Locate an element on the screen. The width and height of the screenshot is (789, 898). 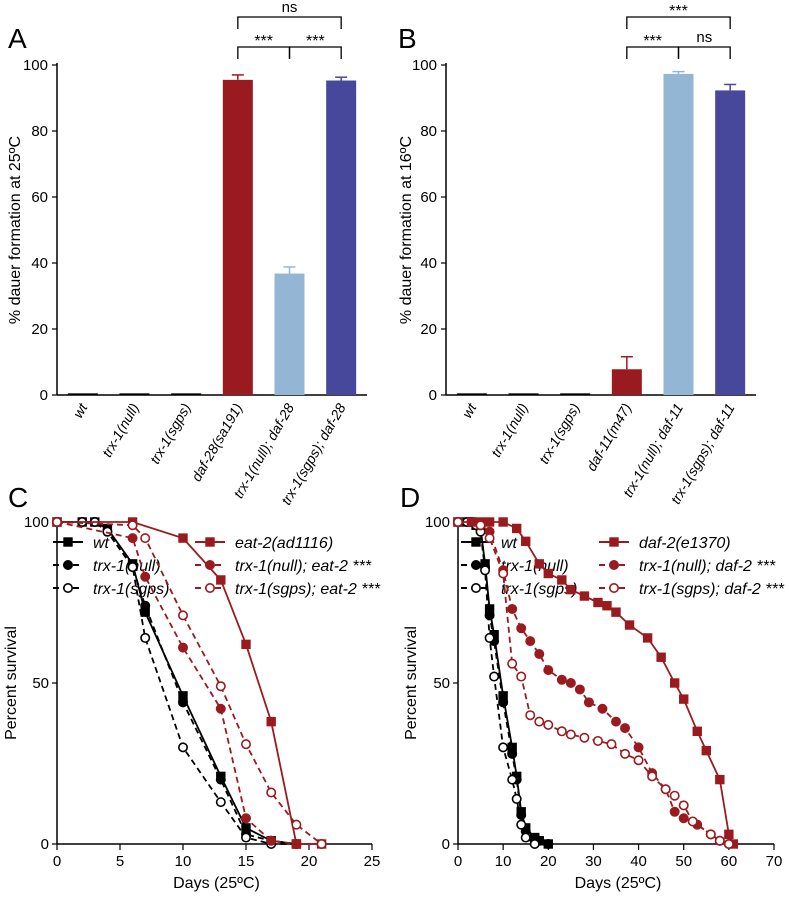
y-tick-label: 40 is located at coordinates (428, 263).